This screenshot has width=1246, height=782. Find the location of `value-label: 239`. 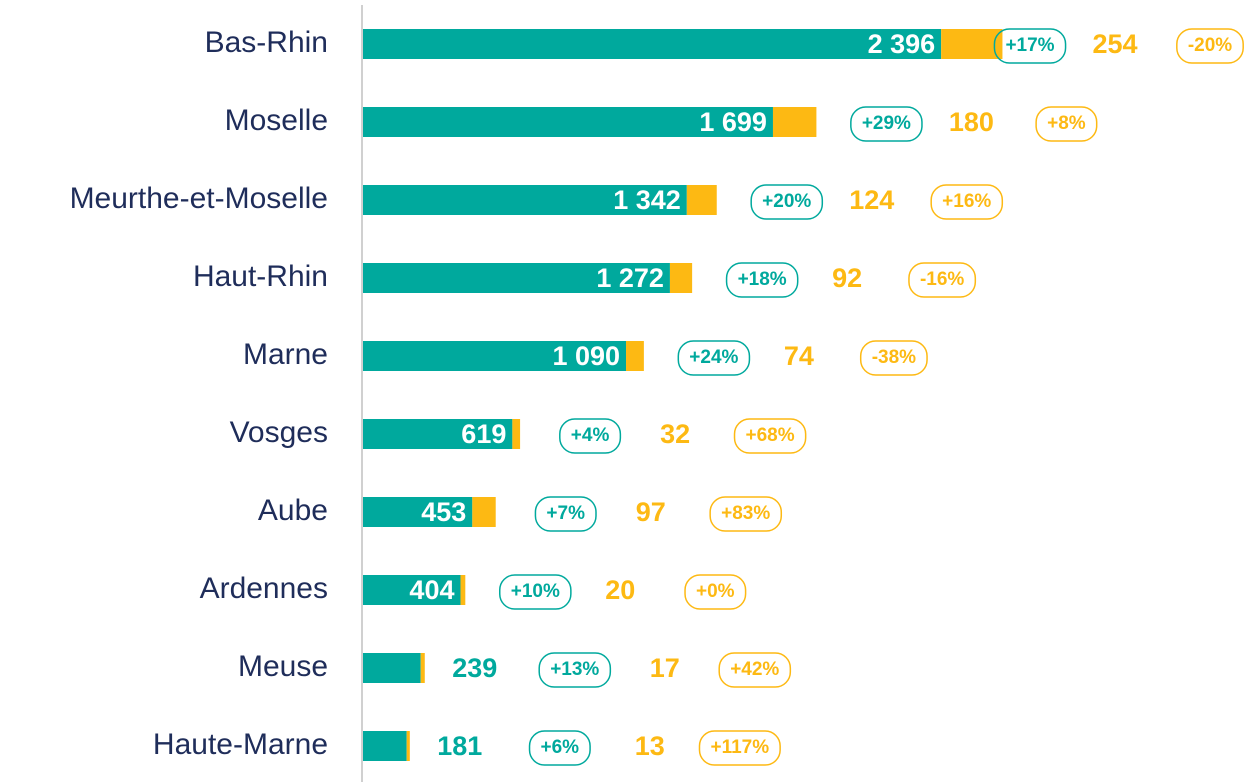

value-label: 239 is located at coordinates (474, 668).